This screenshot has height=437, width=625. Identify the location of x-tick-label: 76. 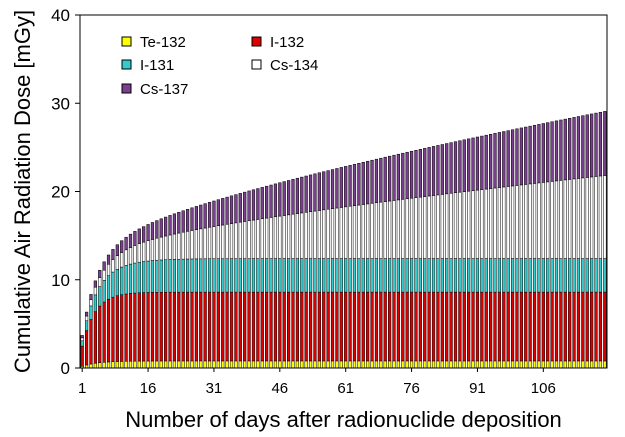
(411, 388).